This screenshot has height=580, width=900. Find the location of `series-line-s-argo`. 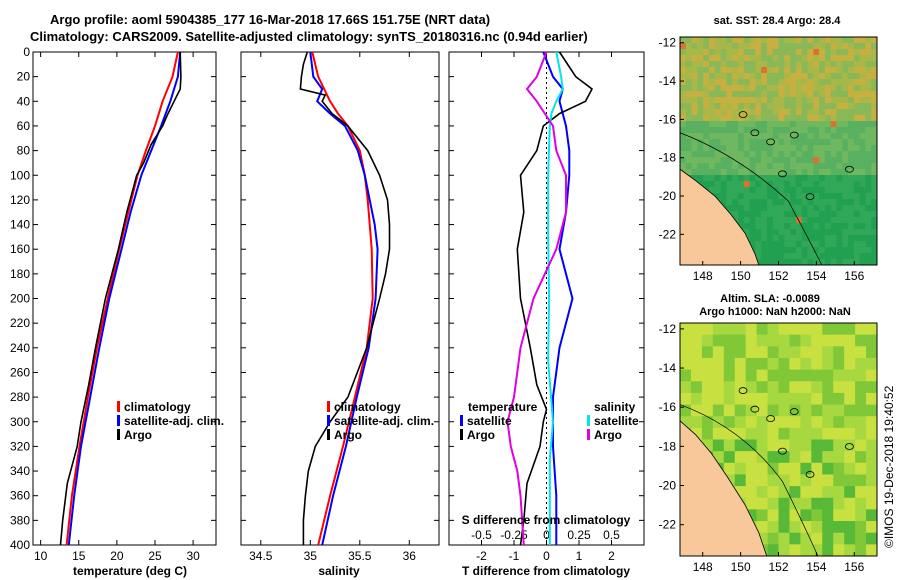

series-line-s-argo is located at coordinates (536, 298).